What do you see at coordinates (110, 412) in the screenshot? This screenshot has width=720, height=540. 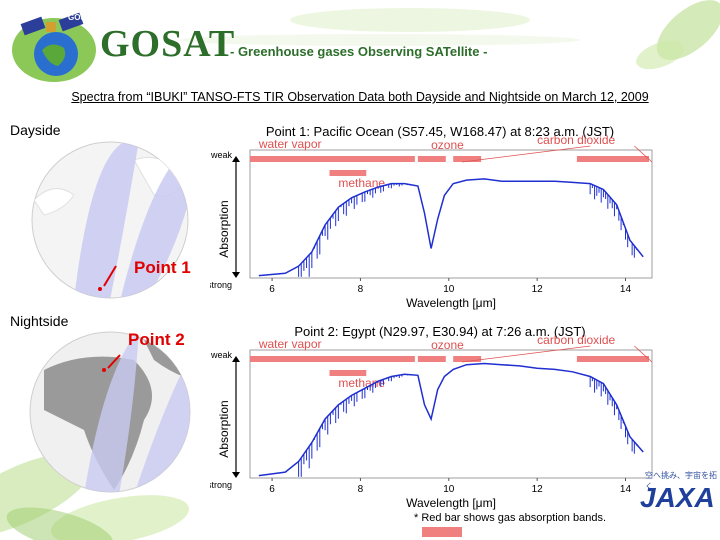 I see `globe-nightside` at bounding box center [110, 412].